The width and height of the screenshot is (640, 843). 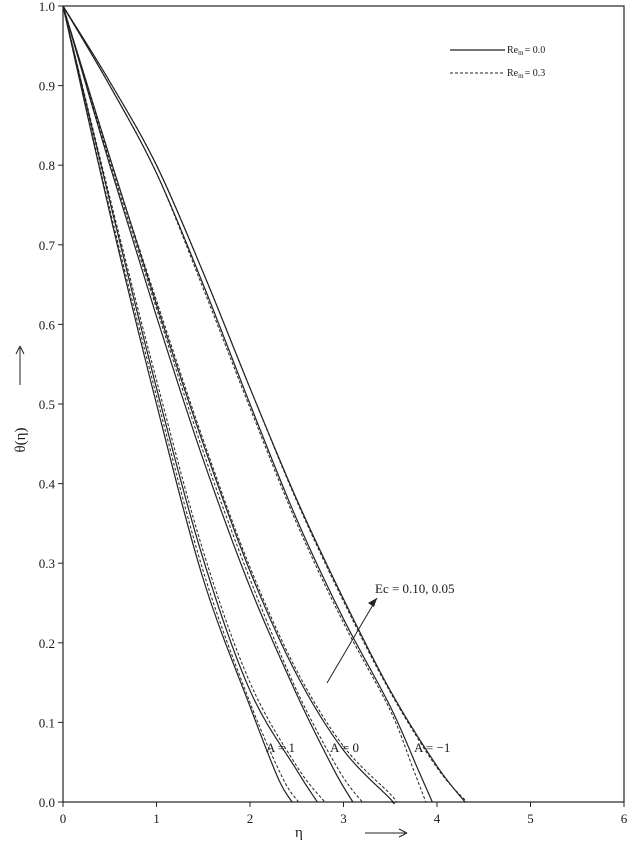 I want to click on x-axis-title: η, so click(x=299, y=833).